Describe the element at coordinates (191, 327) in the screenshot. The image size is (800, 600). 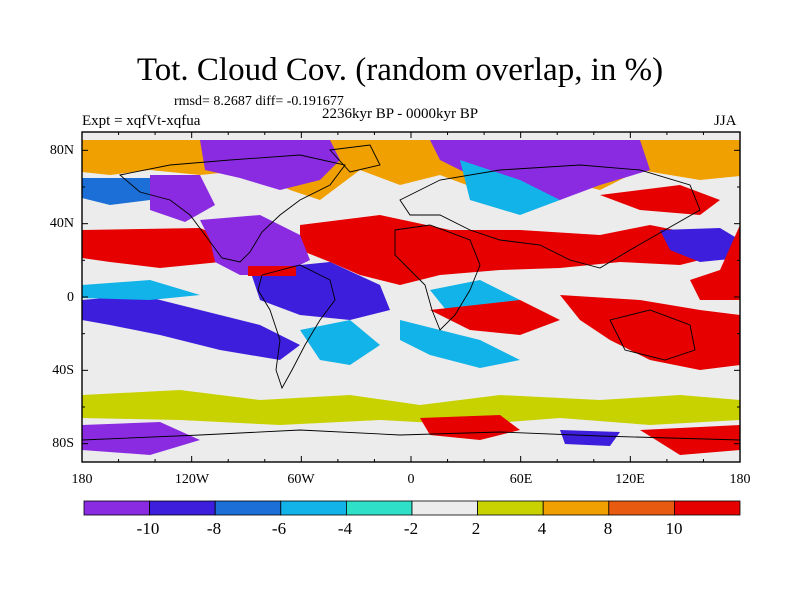
I see `field-s-pacific-blue` at that location.